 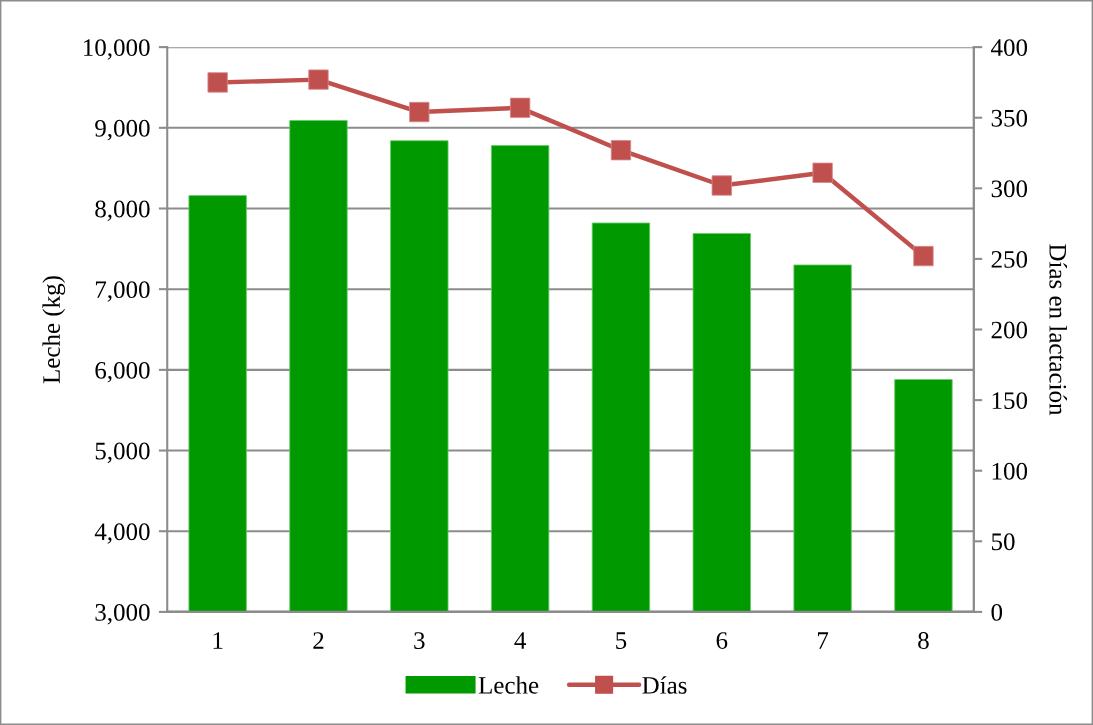 I want to click on y2-tick-label: 150, so click(x=1010, y=401).